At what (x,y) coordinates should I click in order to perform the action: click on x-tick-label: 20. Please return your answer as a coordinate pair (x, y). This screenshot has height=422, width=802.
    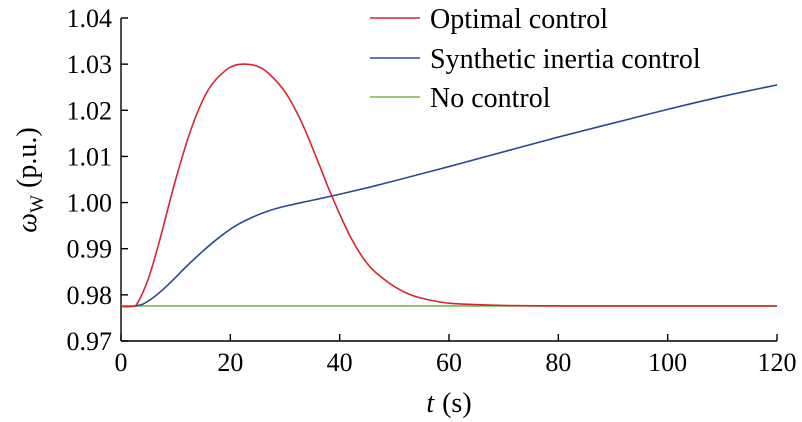
    Looking at the image, I should click on (230, 362).